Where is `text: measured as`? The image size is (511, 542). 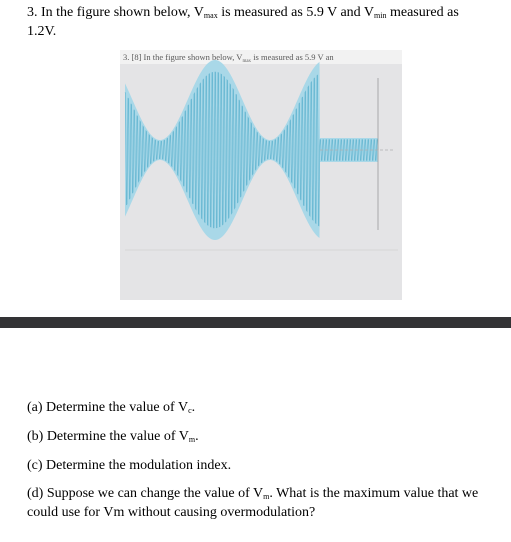 text: measured as is located at coordinates (422, 12).